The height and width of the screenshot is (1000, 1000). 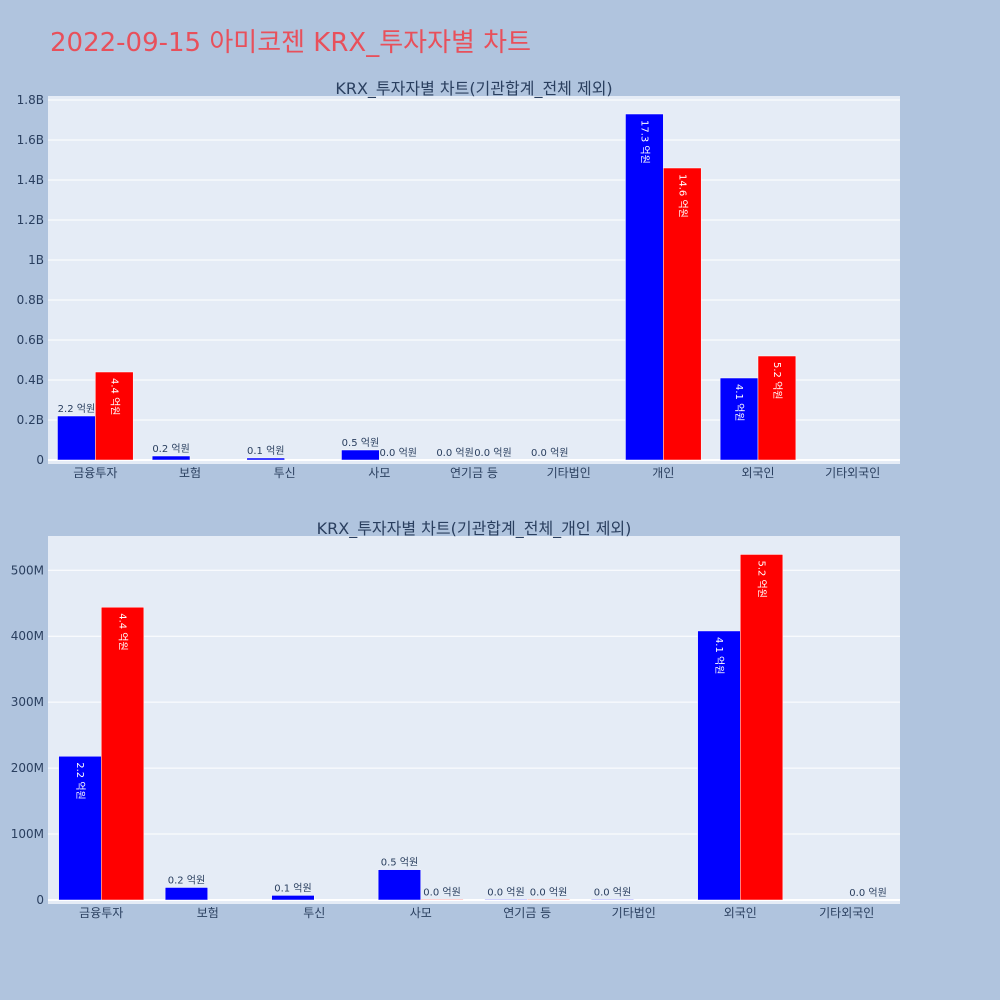 What do you see at coordinates (644, 142) in the screenshot?
I see `data-label: 17.3 억원` at bounding box center [644, 142].